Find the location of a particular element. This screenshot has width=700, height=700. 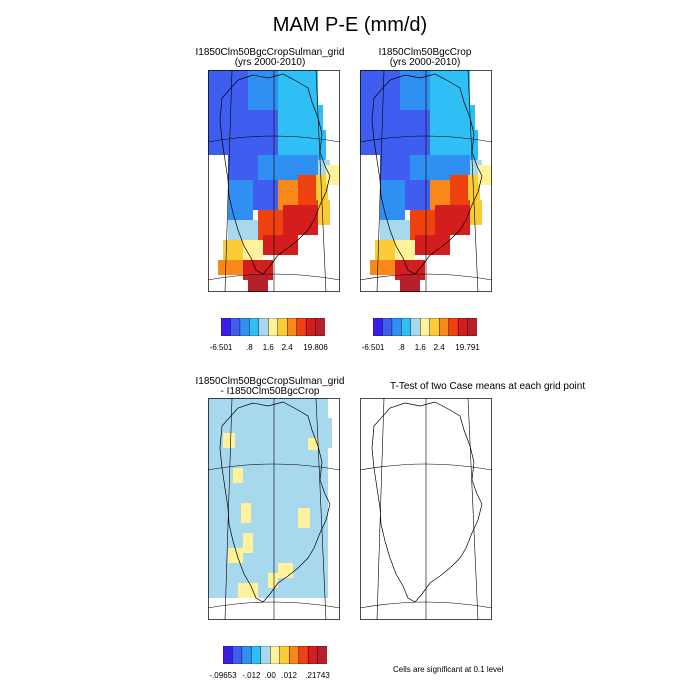

colorbar-2-labels: -6.501 .8 1.6 2.4 19.791 is located at coordinates (425, 349).